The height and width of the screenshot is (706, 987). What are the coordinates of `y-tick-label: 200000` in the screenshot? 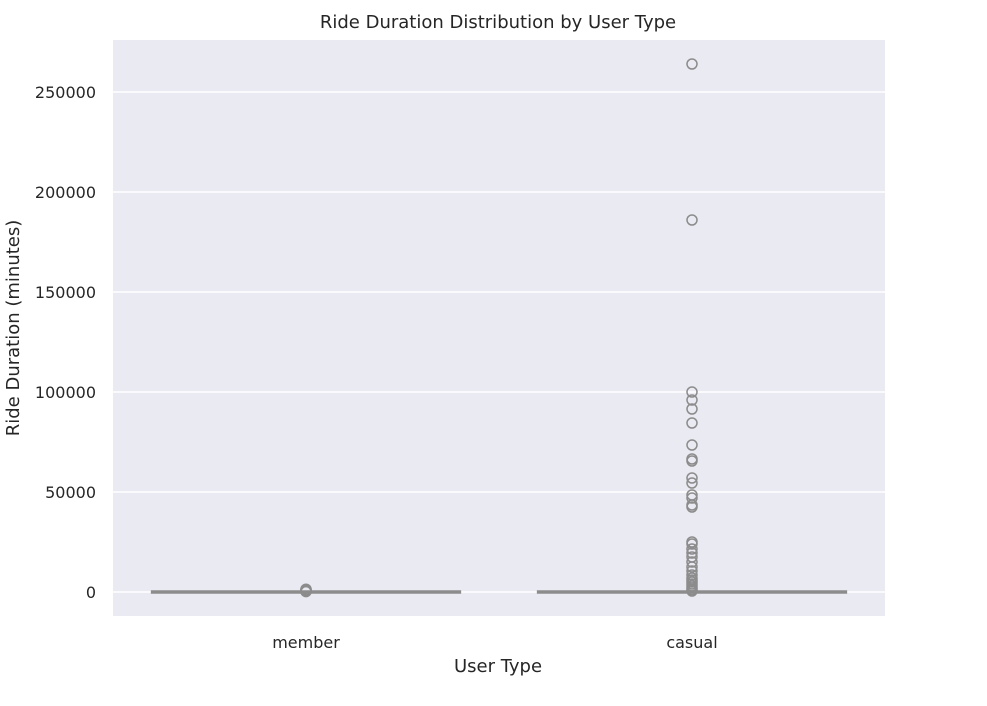 It's located at (65, 192).